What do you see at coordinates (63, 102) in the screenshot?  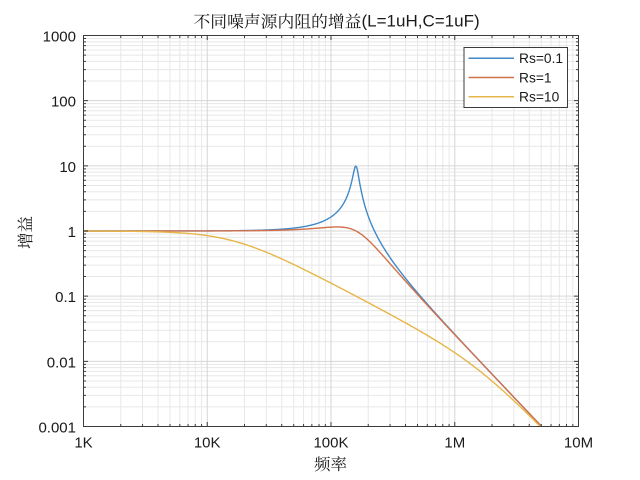 I see `svg-text: 100` at bounding box center [63, 102].